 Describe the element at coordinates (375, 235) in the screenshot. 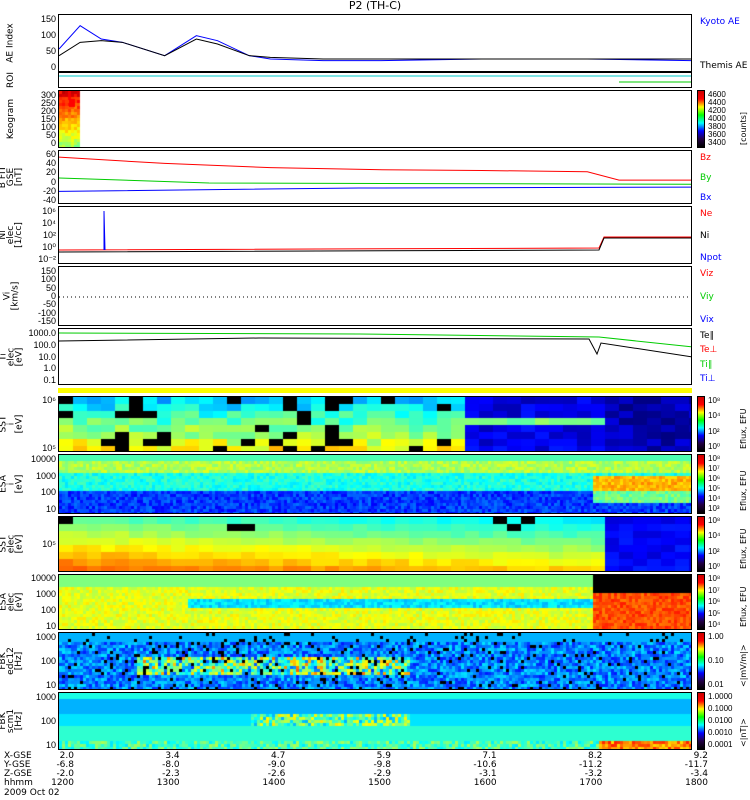

I see `panel-ni` at that location.